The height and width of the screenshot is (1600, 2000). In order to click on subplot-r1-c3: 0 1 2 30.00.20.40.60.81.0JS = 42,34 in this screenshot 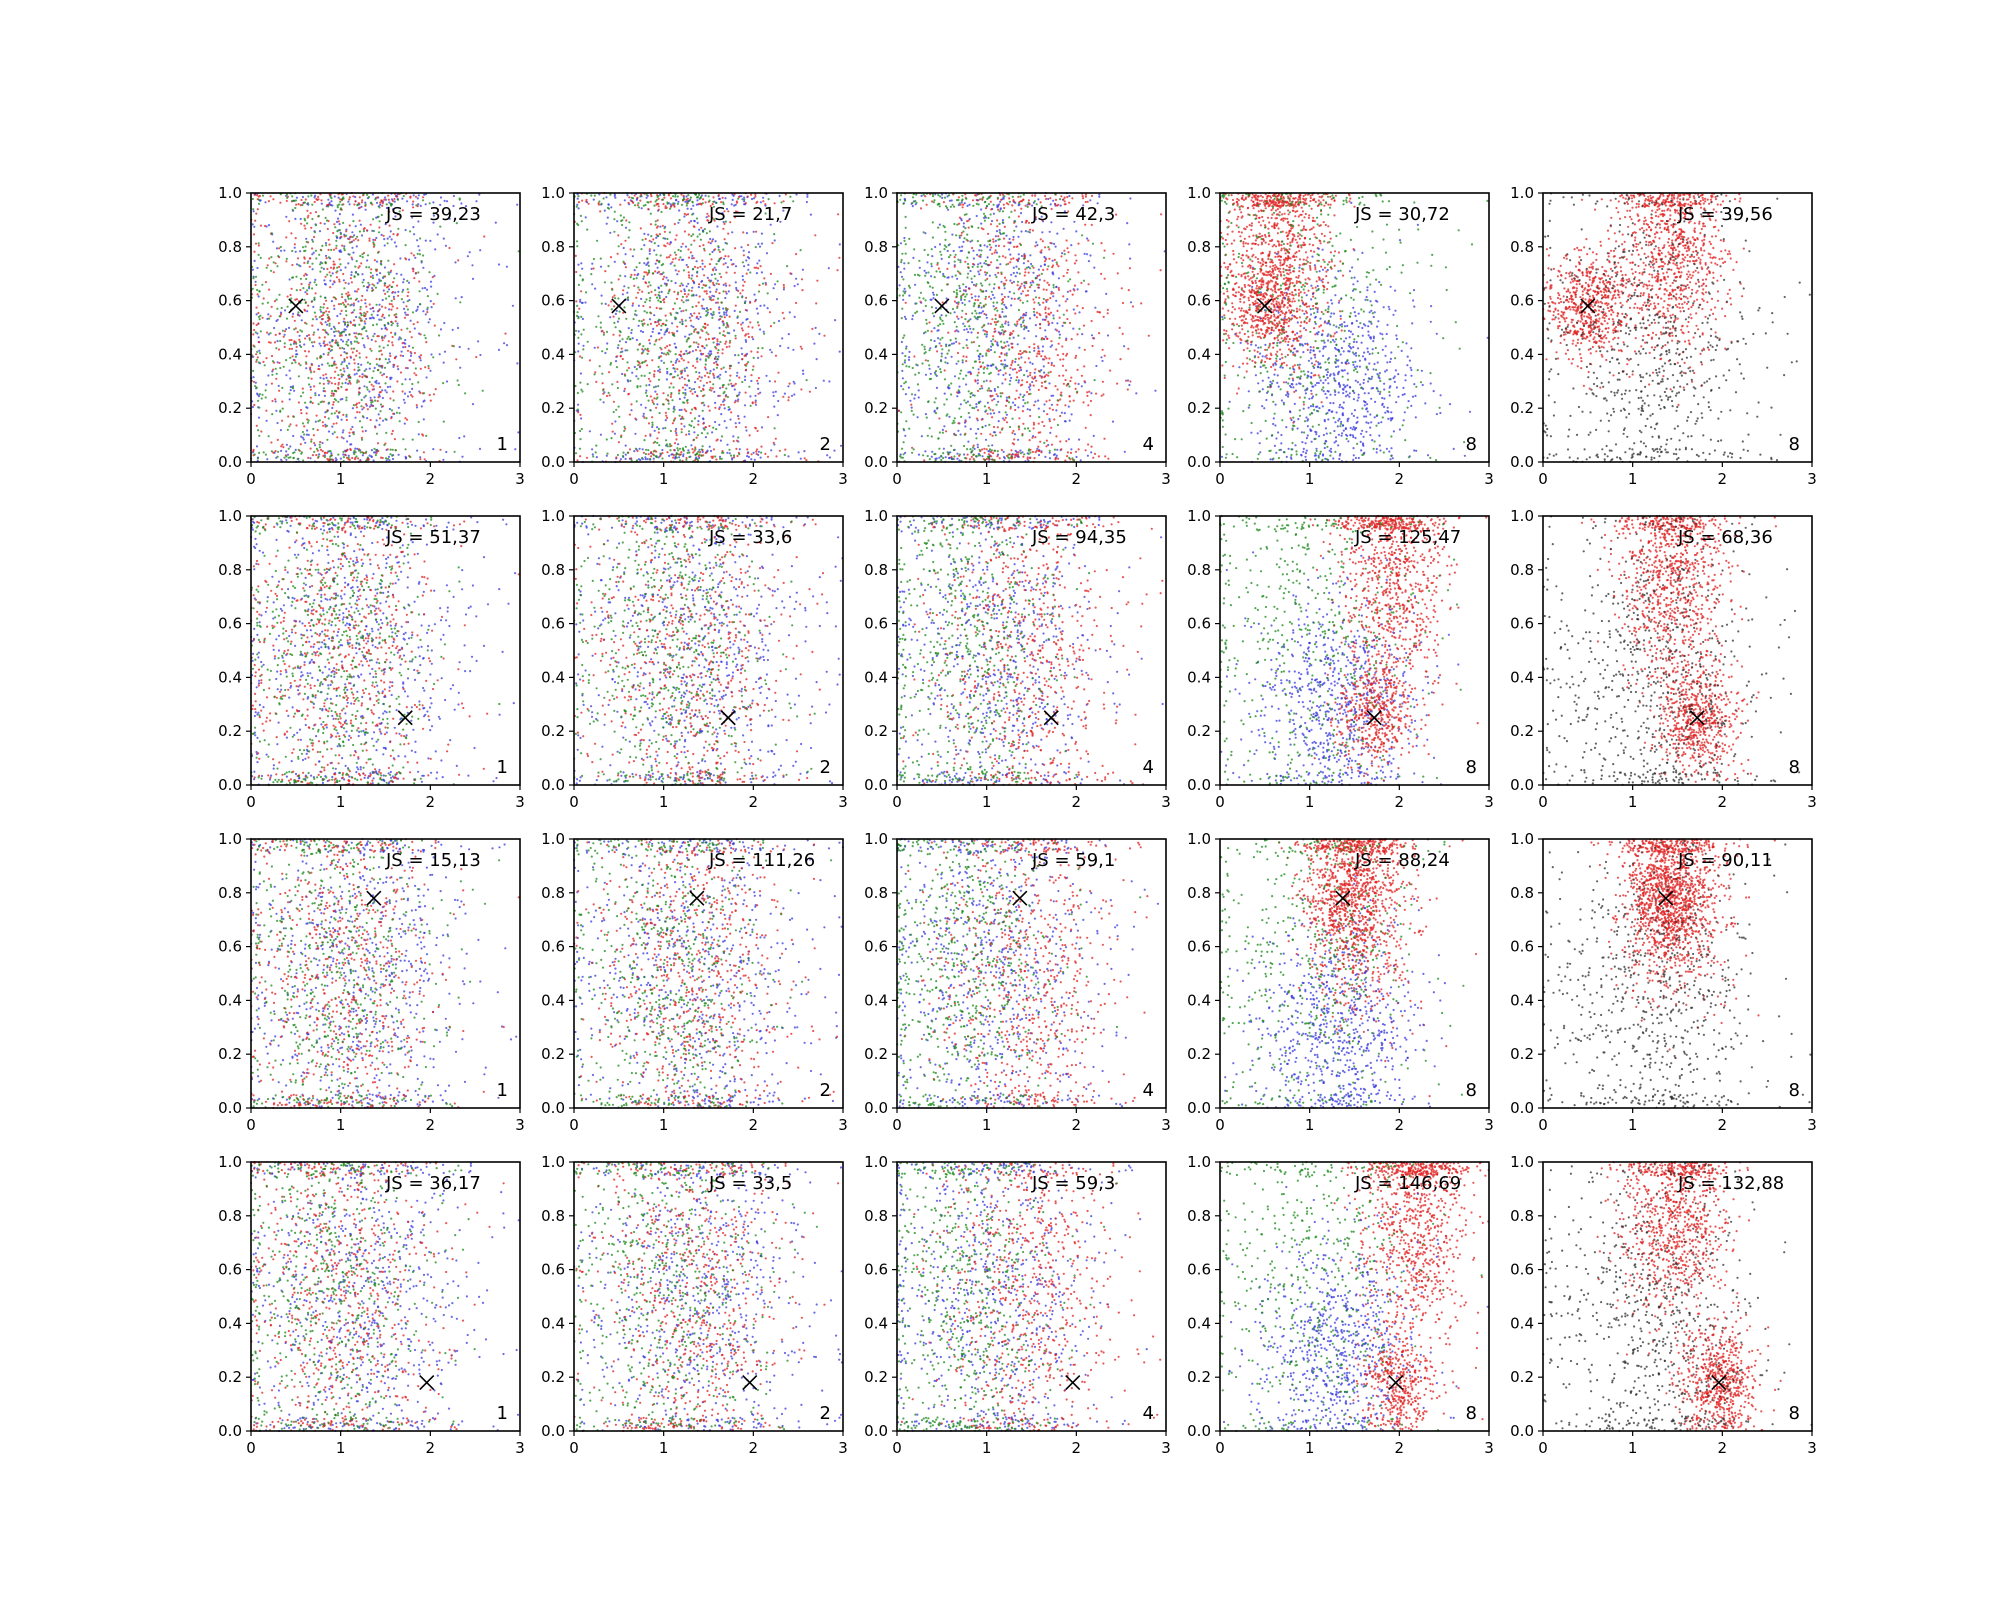, I will do `click(1017, 336)`.